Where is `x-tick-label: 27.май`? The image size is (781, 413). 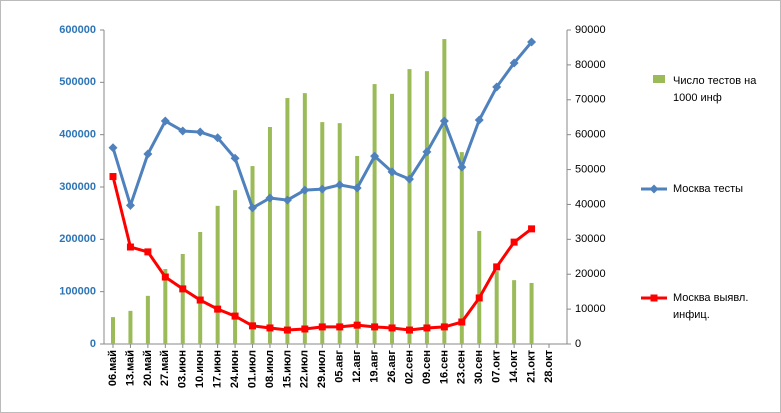
x-tick-label: 27.май is located at coordinates (165, 368).